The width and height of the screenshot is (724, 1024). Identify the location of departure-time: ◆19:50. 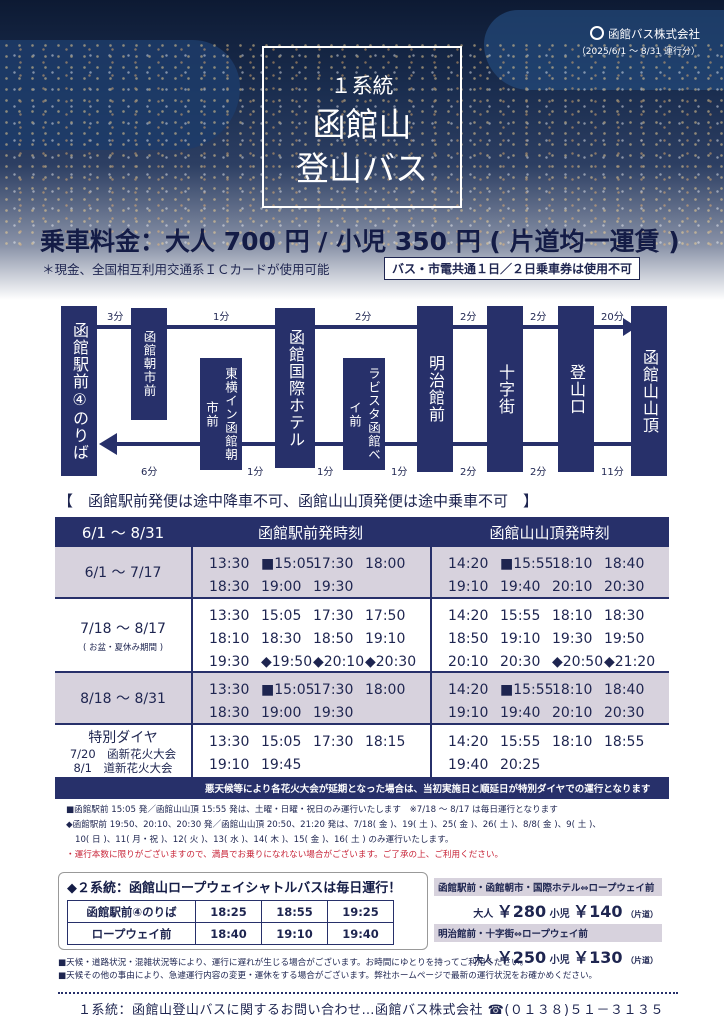
(287, 662).